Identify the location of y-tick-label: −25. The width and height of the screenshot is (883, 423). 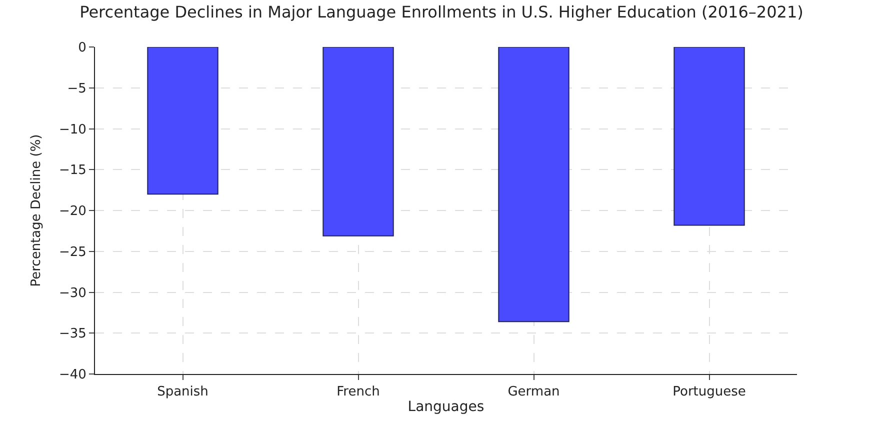
(72, 252).